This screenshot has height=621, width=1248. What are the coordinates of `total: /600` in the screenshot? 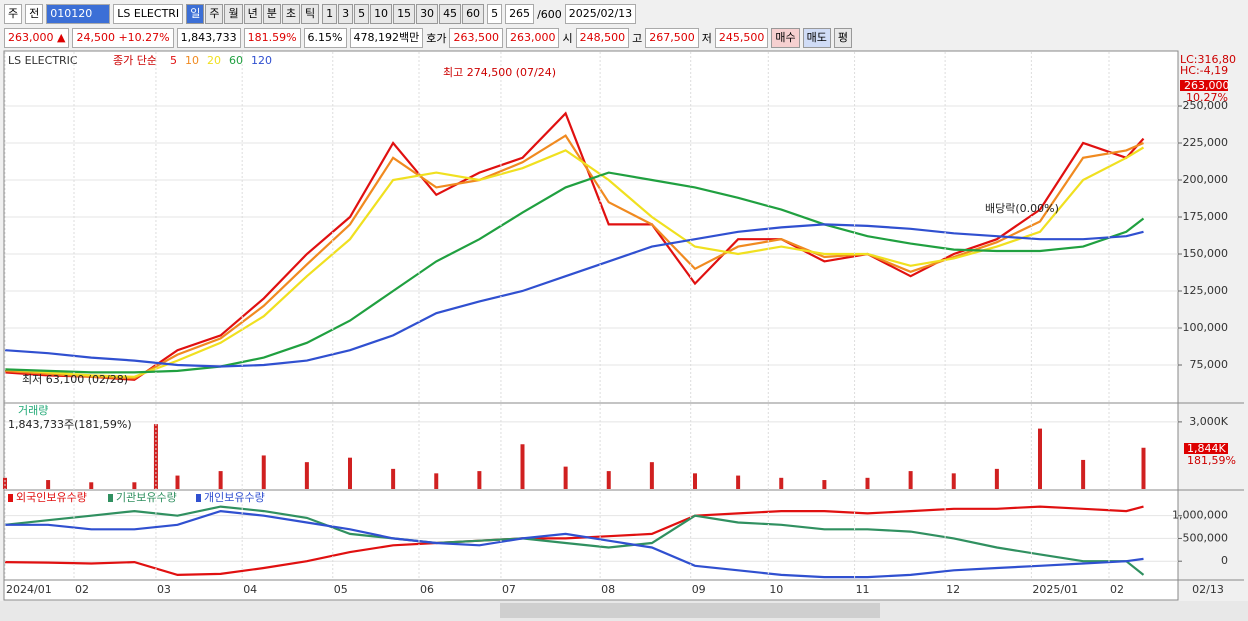 It's located at (549, 14).